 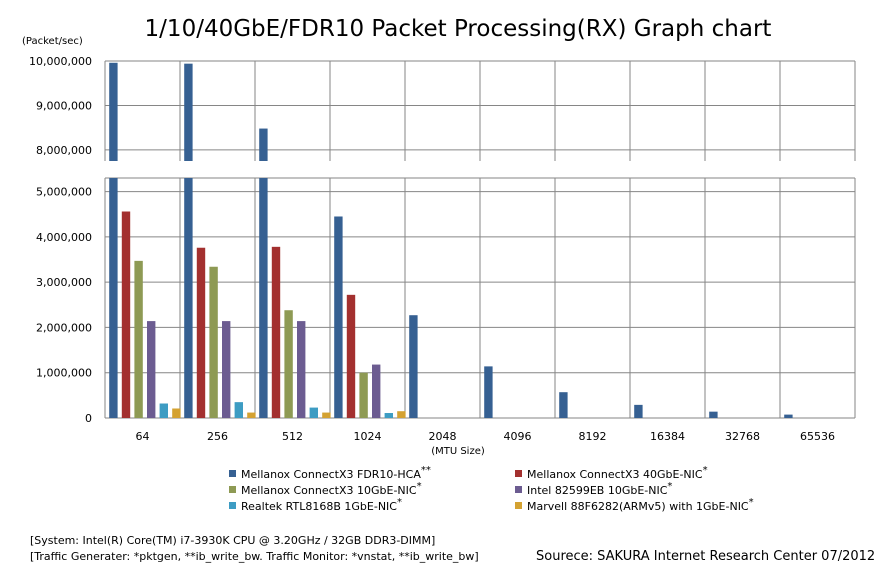 I want to click on y-tick-label: 10,000,000, so click(x=60, y=61).